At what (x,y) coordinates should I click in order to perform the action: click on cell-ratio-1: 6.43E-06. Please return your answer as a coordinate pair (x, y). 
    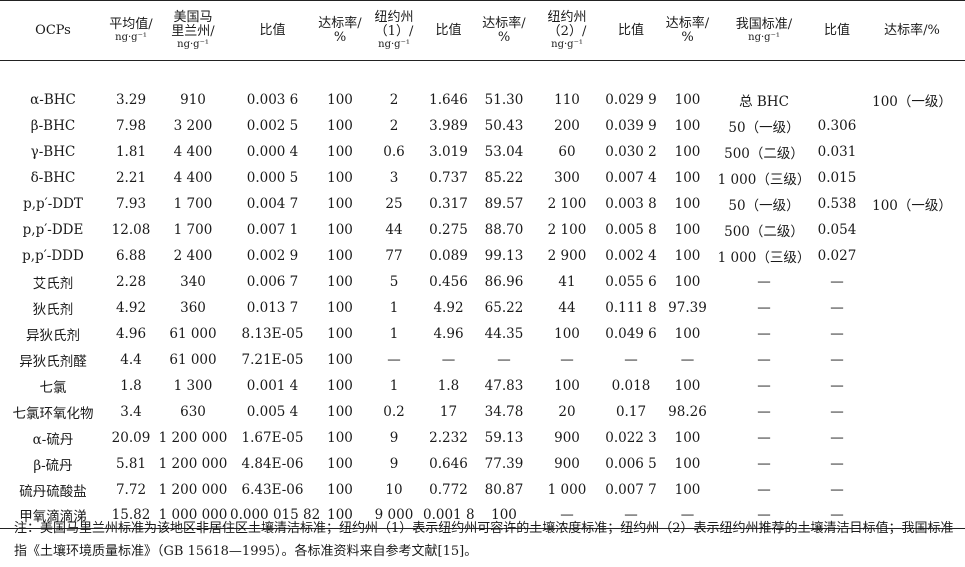
    Looking at the image, I should click on (272, 489).